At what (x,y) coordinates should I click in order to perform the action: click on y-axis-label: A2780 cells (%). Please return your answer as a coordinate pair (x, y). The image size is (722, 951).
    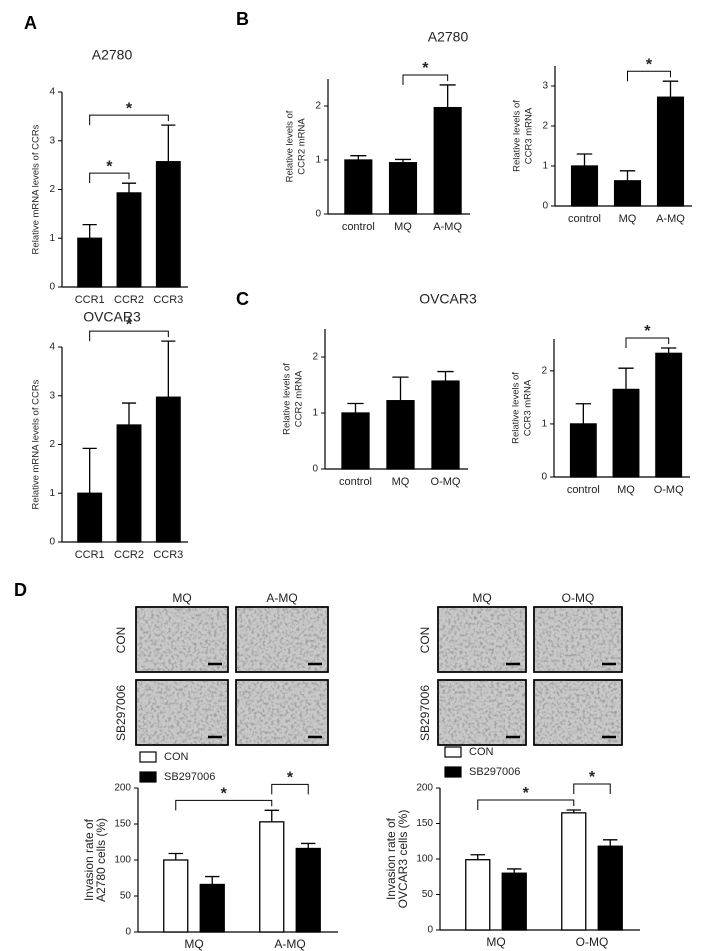
    Looking at the image, I should click on (101, 860).